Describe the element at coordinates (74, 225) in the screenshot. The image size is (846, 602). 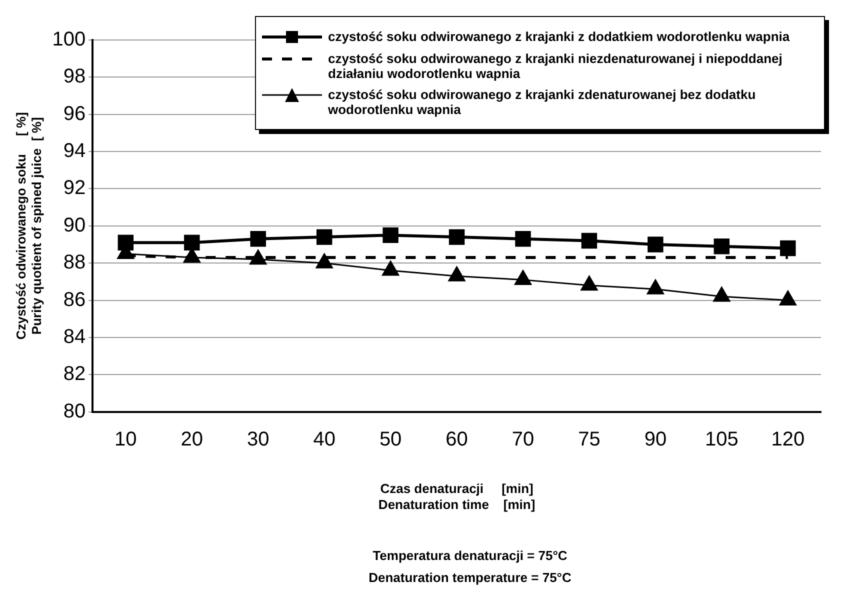
I see `y-tick-label: 90` at that location.